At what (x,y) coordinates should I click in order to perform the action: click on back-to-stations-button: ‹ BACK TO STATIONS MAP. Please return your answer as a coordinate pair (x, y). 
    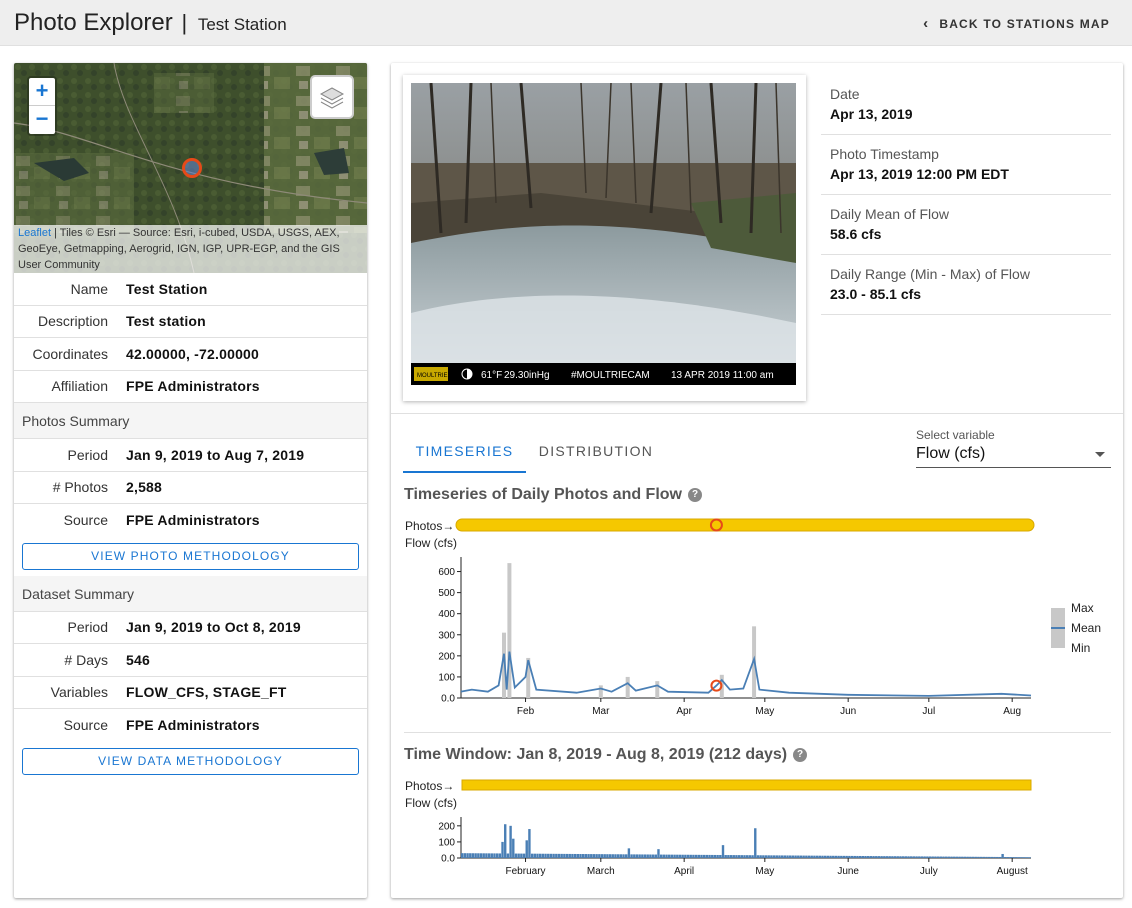
    Looking at the image, I should click on (1016, 23).